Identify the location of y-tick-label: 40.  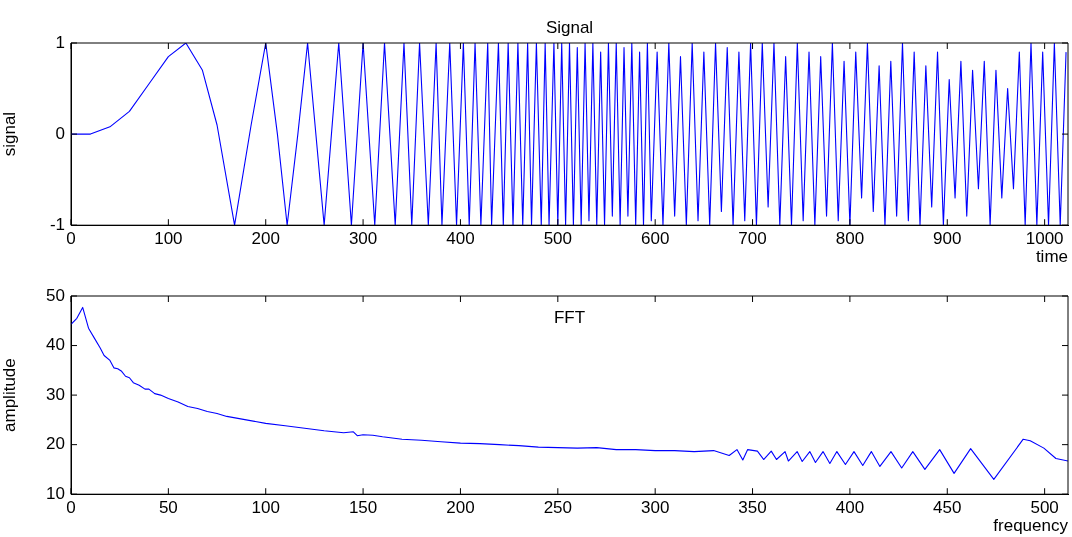
(55, 345).